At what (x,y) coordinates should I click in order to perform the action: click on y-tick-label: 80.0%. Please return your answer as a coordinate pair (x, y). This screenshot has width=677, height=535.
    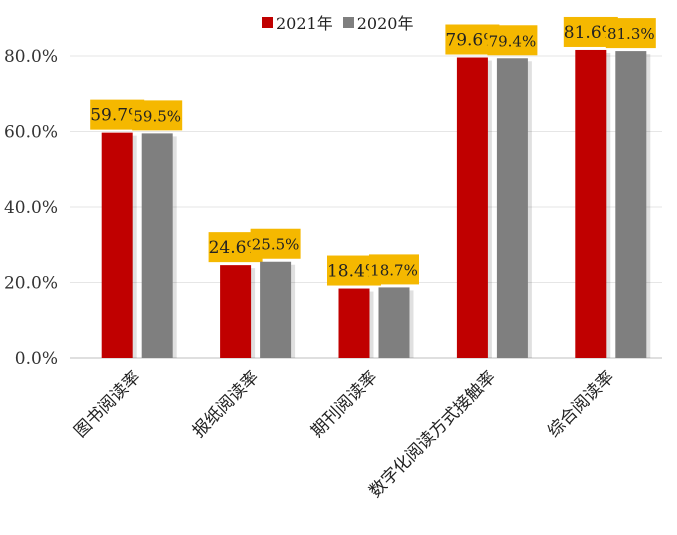
    Looking at the image, I should click on (31, 57).